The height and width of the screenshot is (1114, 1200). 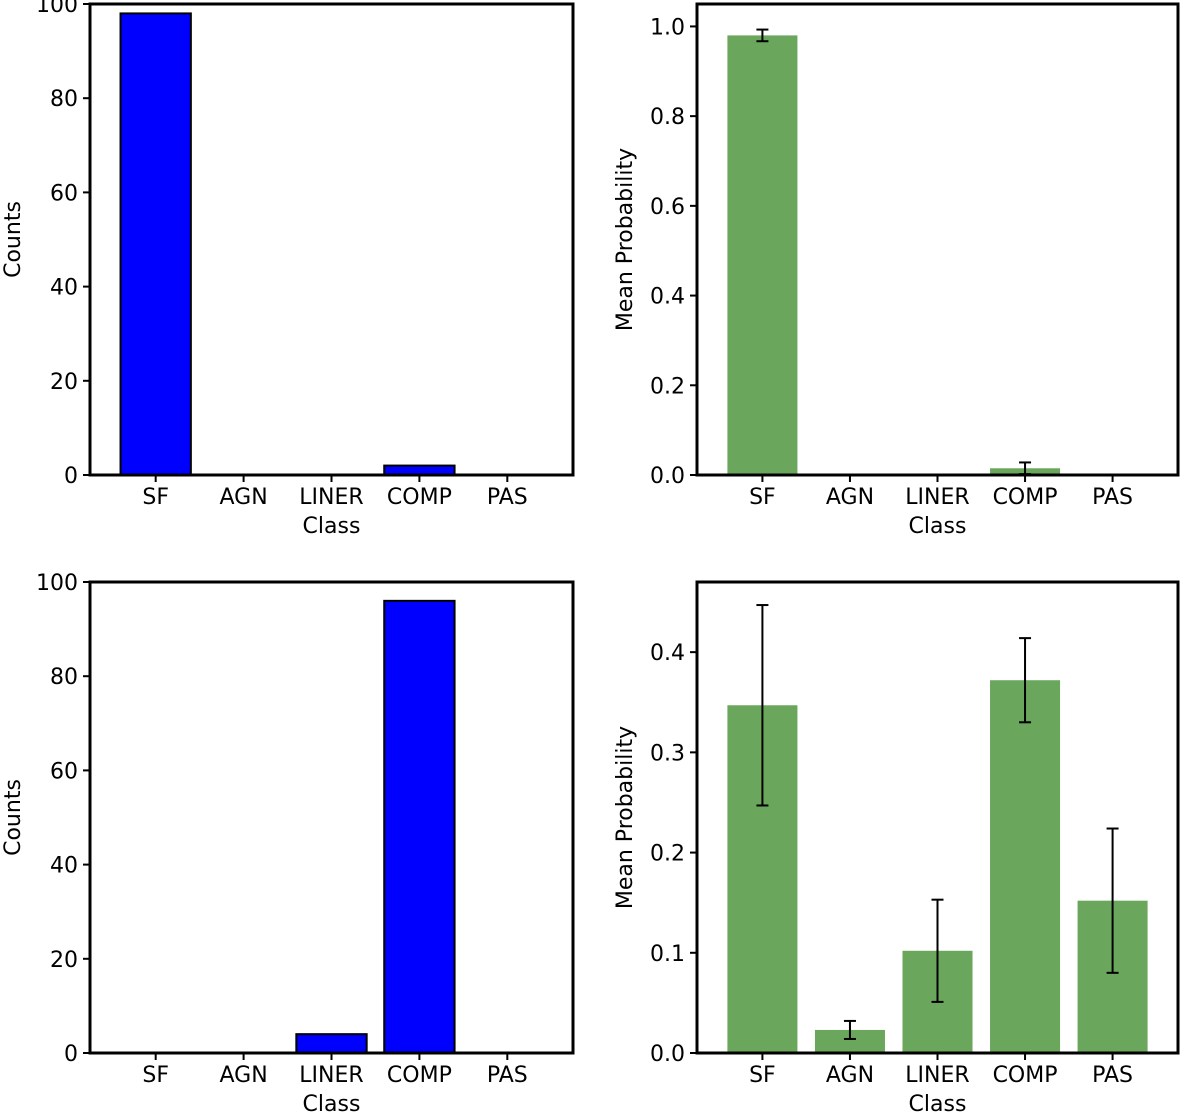 What do you see at coordinates (667, 753) in the screenshot?
I see `y-tick-label: 0.3` at bounding box center [667, 753].